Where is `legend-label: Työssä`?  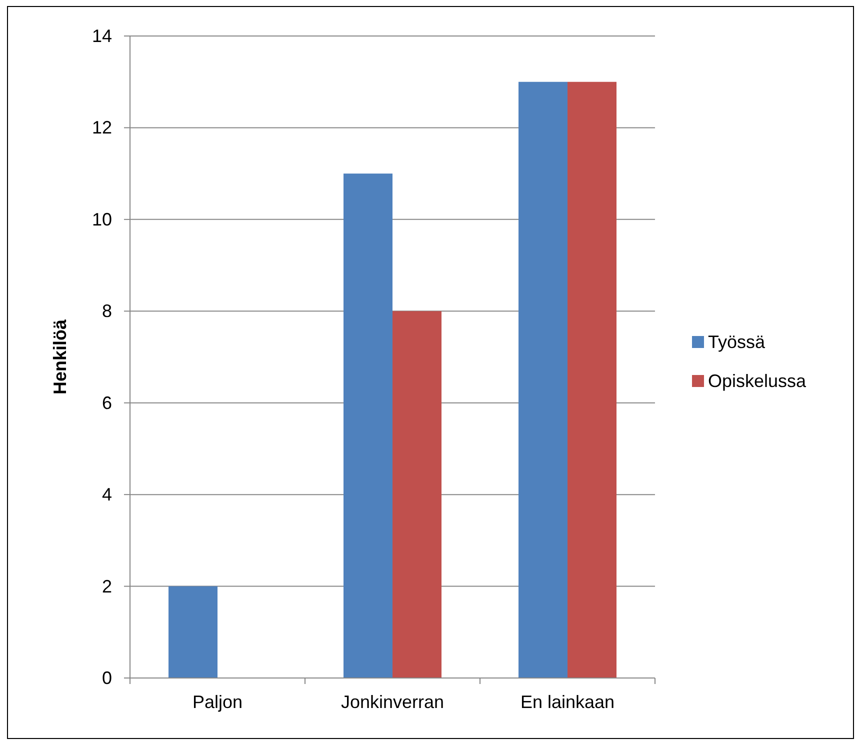
legend-label: Työssä is located at coordinates (737, 342).